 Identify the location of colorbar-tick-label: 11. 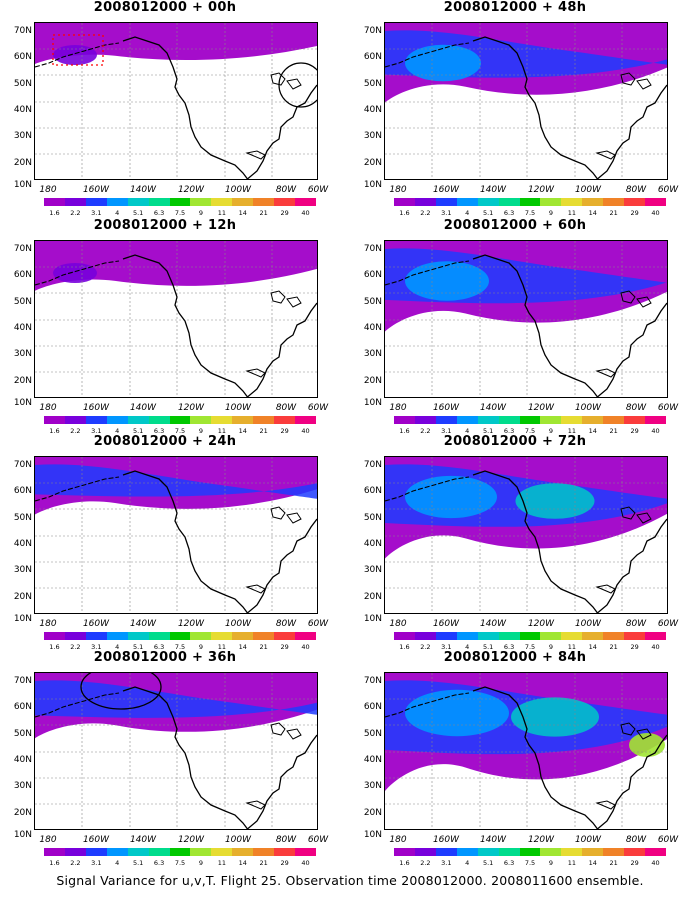
(571, 863).